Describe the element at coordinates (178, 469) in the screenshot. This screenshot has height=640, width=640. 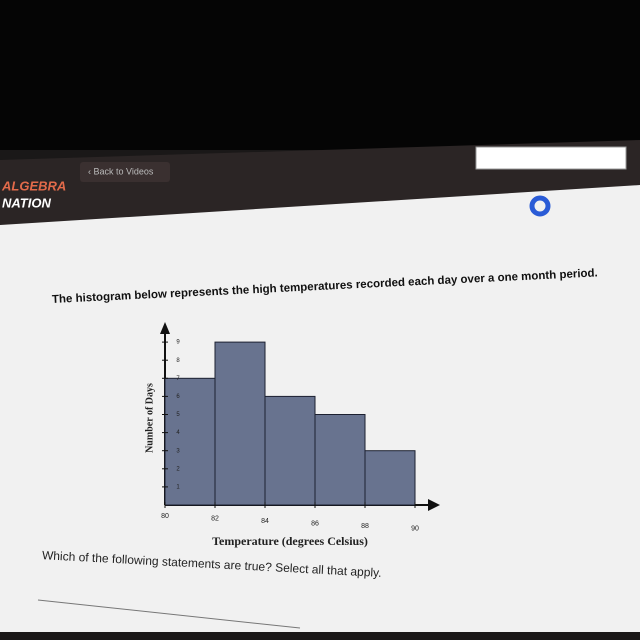
I see `y-tick-label: 2` at that location.